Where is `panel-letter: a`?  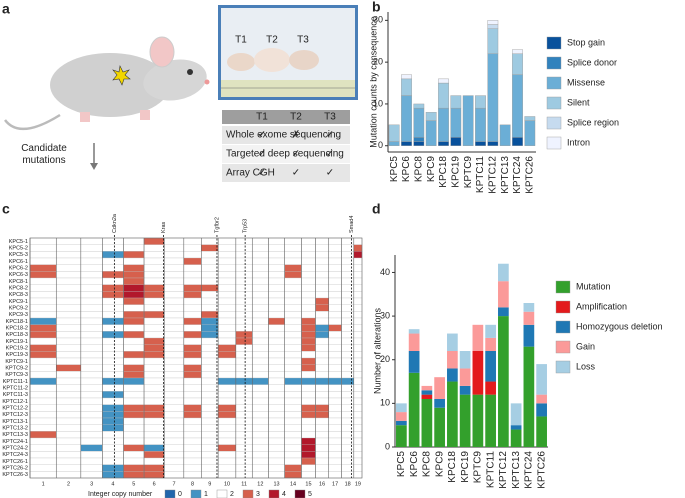 panel-letter: a is located at coordinates (6, 9).